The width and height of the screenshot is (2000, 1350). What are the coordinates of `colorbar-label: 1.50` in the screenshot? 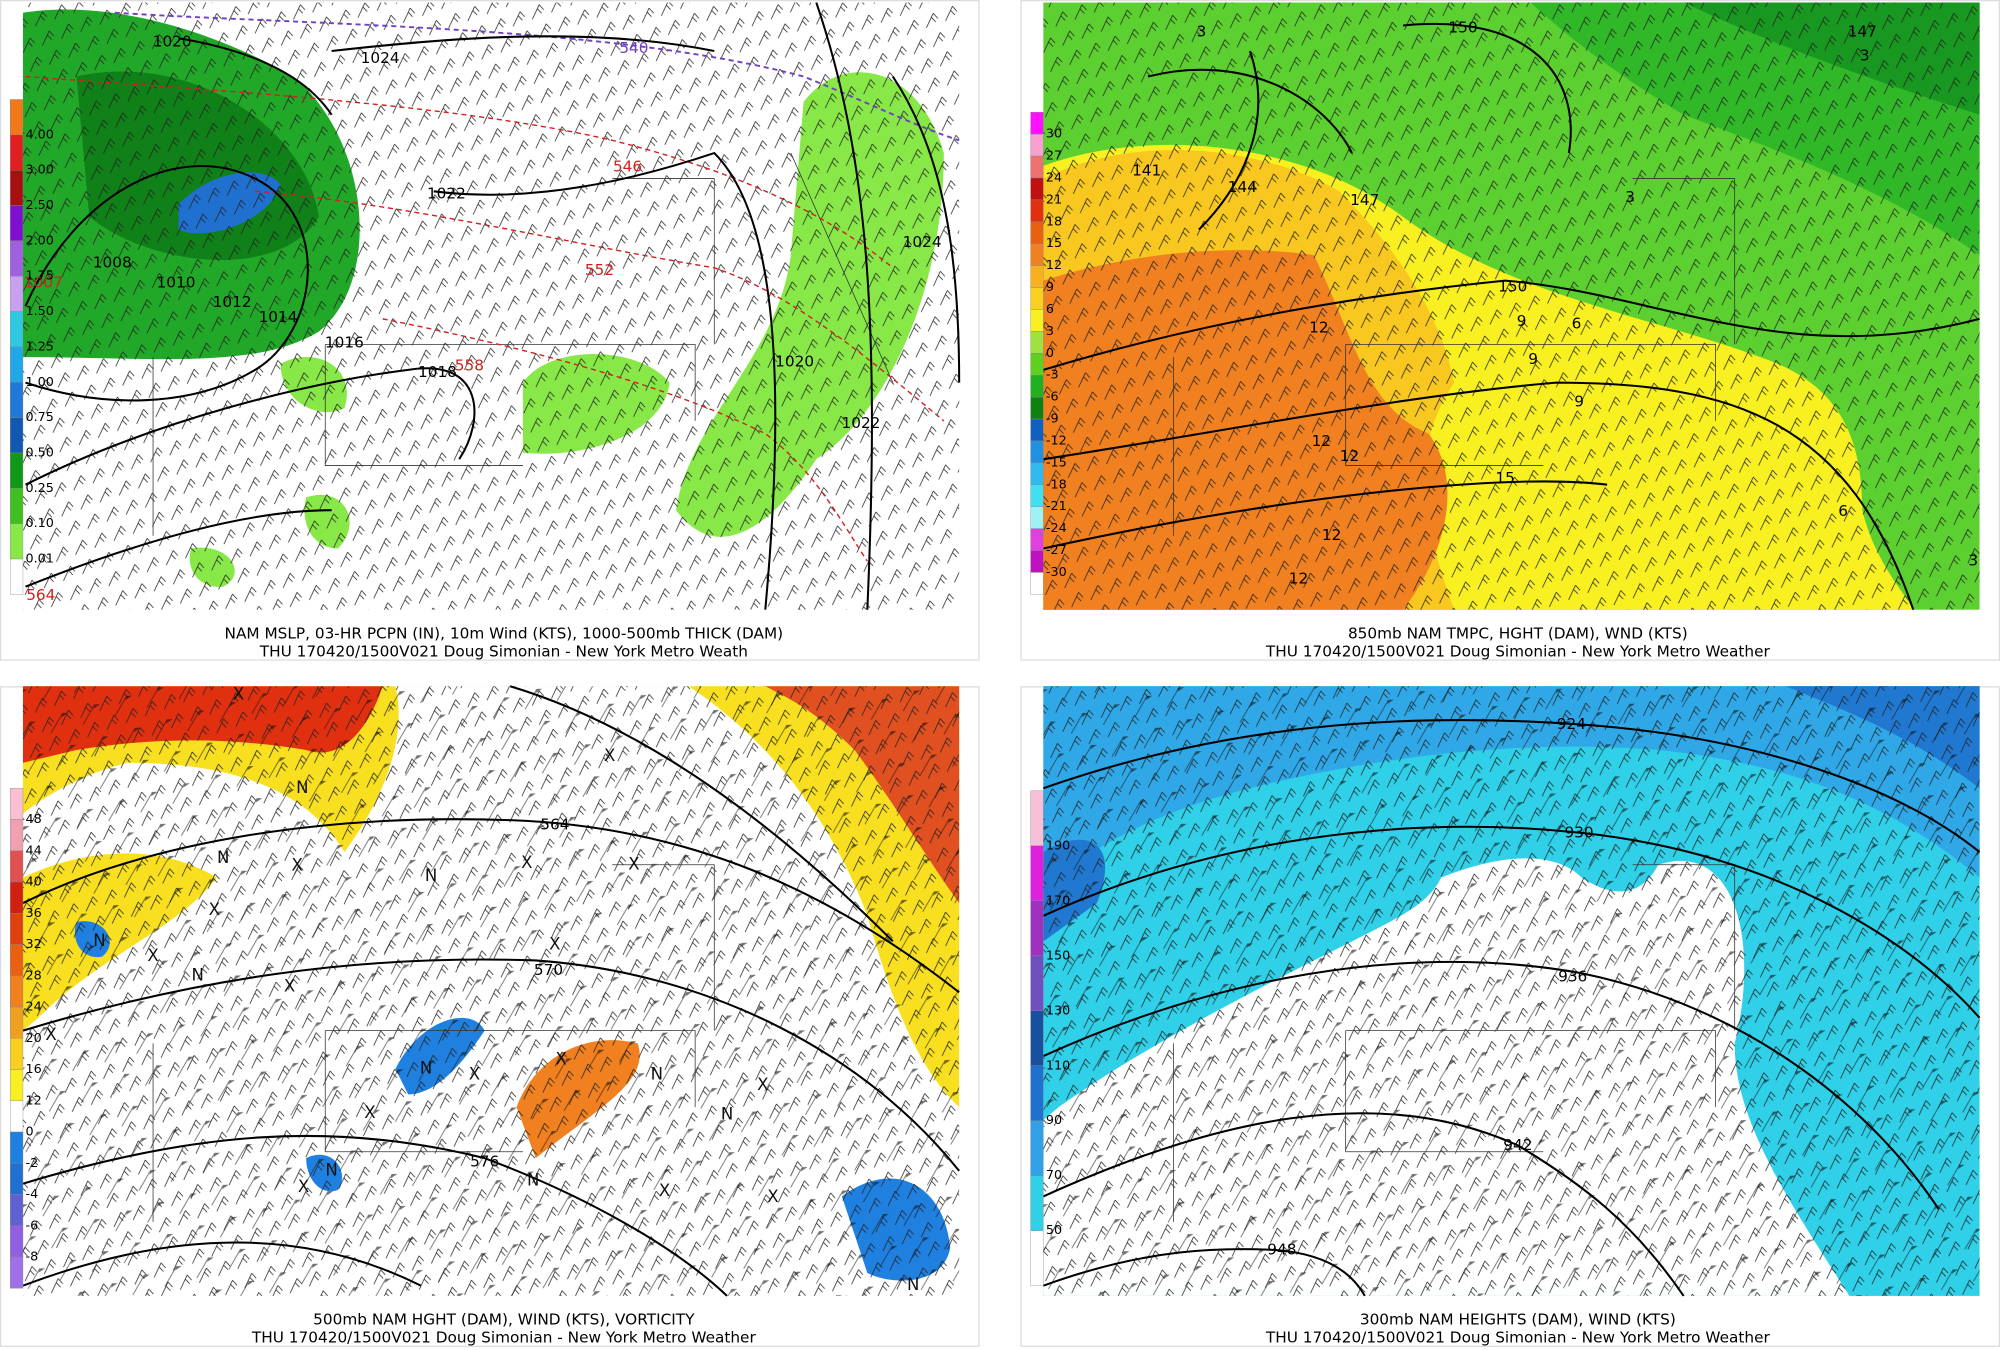 It's located at (40, 311).